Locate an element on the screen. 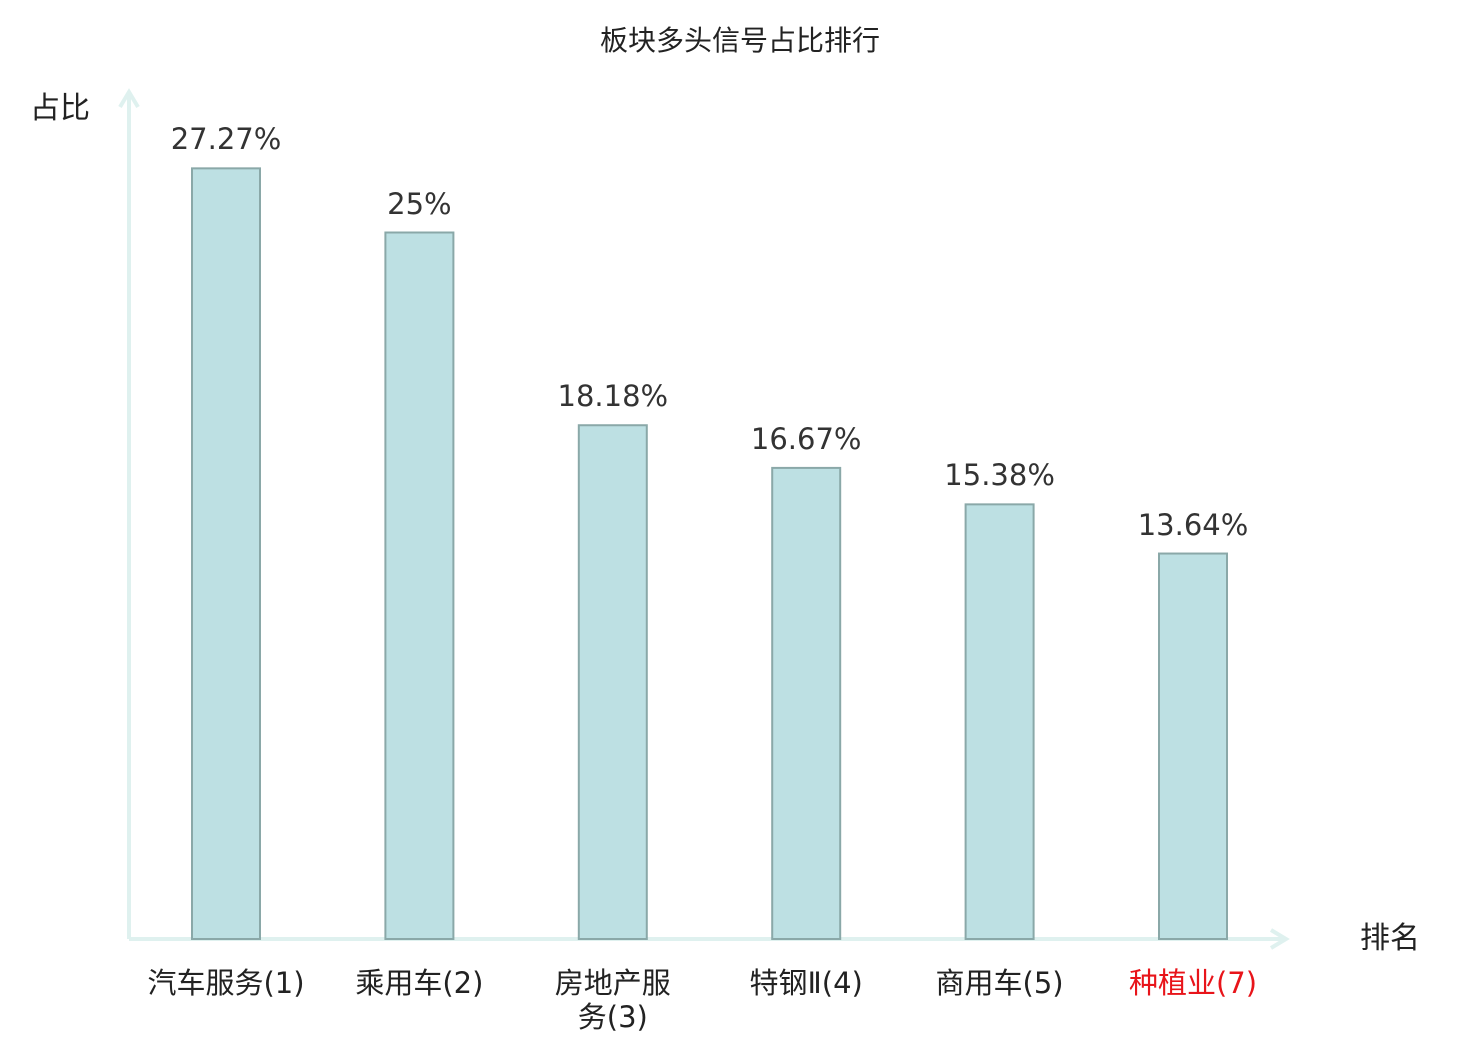 The width and height of the screenshot is (1480, 1040). data-label: 27.27% is located at coordinates (226, 139).